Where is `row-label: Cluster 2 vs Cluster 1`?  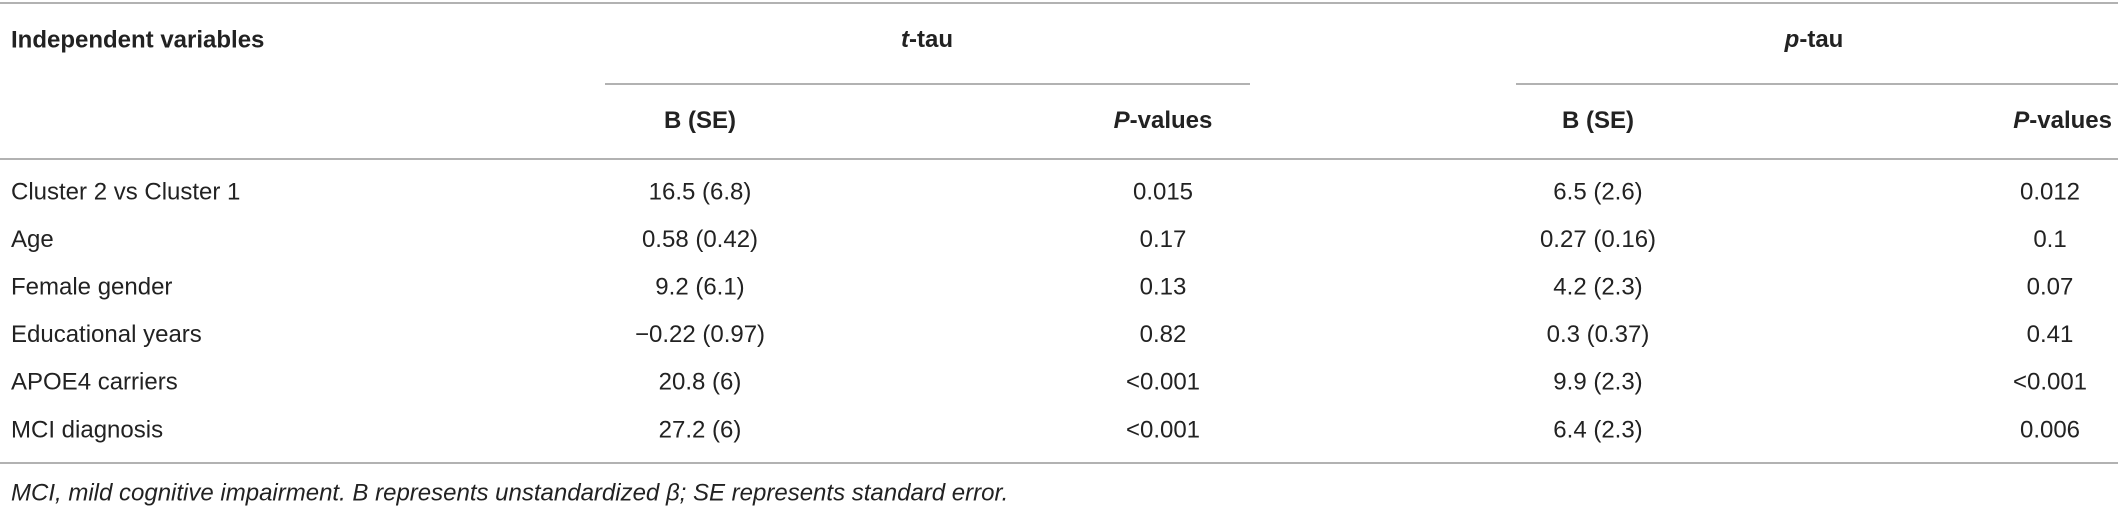
row-label: Cluster 2 vs Cluster 1 is located at coordinates (125, 191).